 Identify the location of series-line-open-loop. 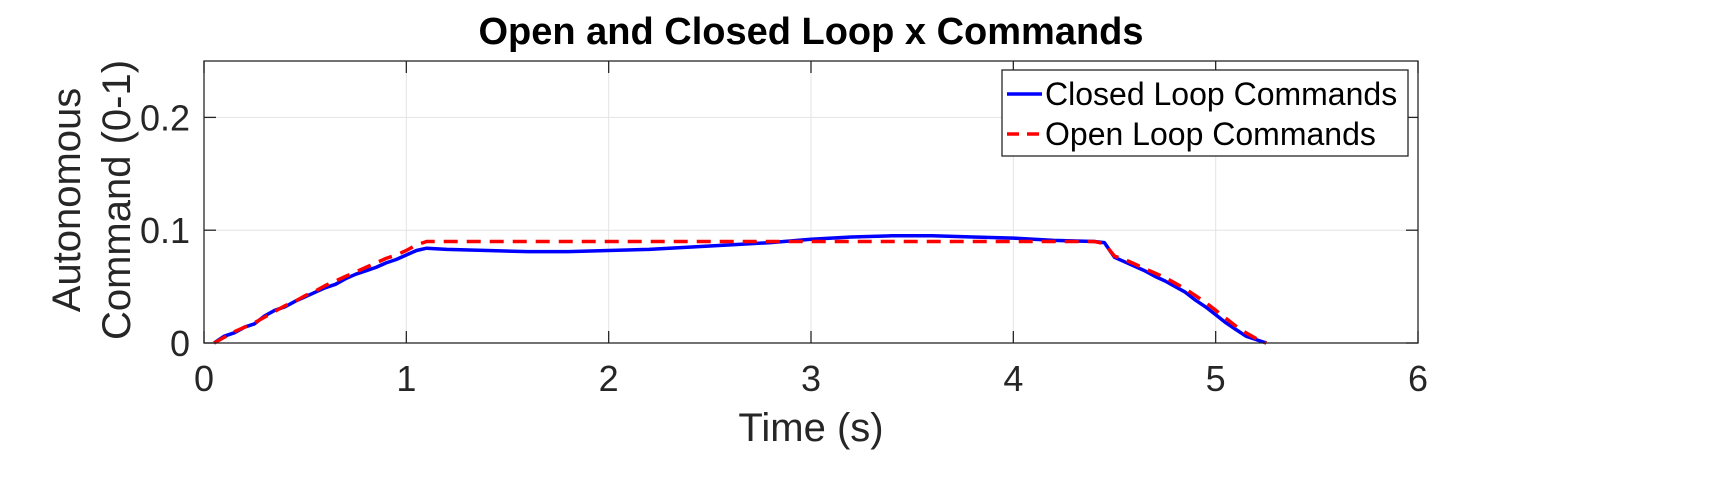
(740, 292).